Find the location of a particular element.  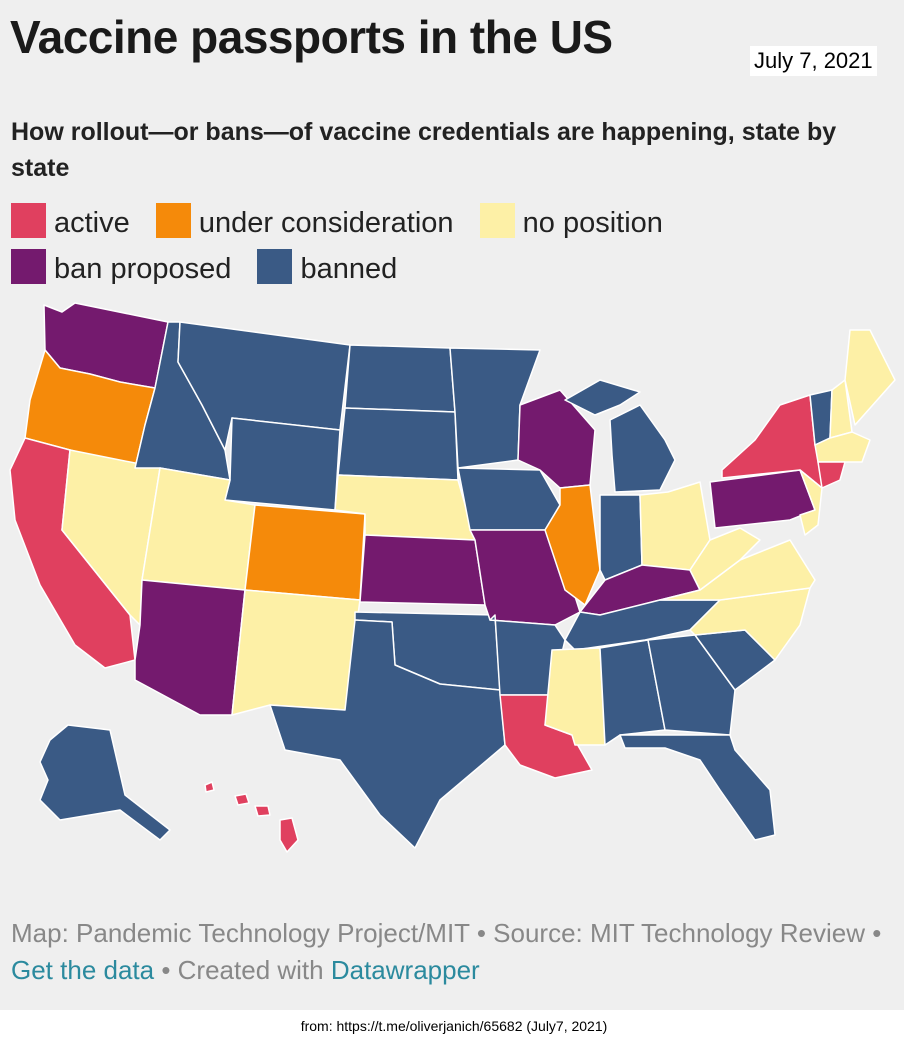

legend-item-active: active is located at coordinates (70, 223).